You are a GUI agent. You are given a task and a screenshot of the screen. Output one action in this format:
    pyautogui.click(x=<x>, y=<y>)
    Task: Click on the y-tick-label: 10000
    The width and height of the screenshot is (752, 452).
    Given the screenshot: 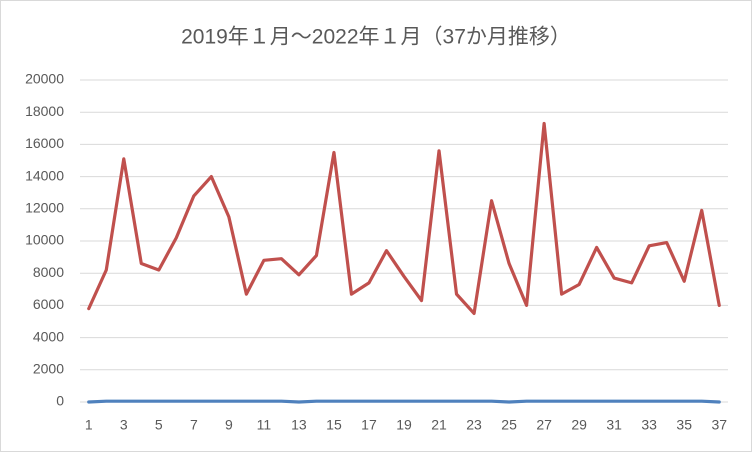 What is the action you would take?
    pyautogui.click(x=44, y=240)
    